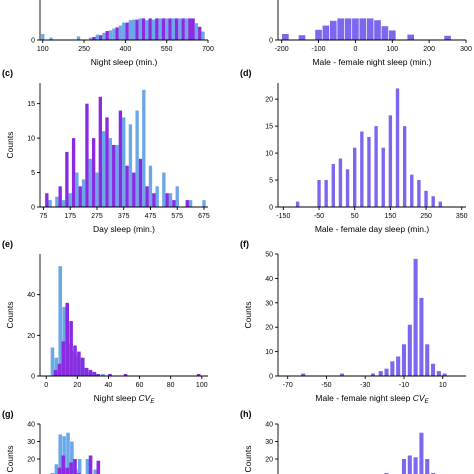 Image resolution: width=474 pixels, height=474 pixels. What do you see at coordinates (124, 216) in the screenshot?
I see `x-tick-label-c-3: 375` at bounding box center [124, 216].